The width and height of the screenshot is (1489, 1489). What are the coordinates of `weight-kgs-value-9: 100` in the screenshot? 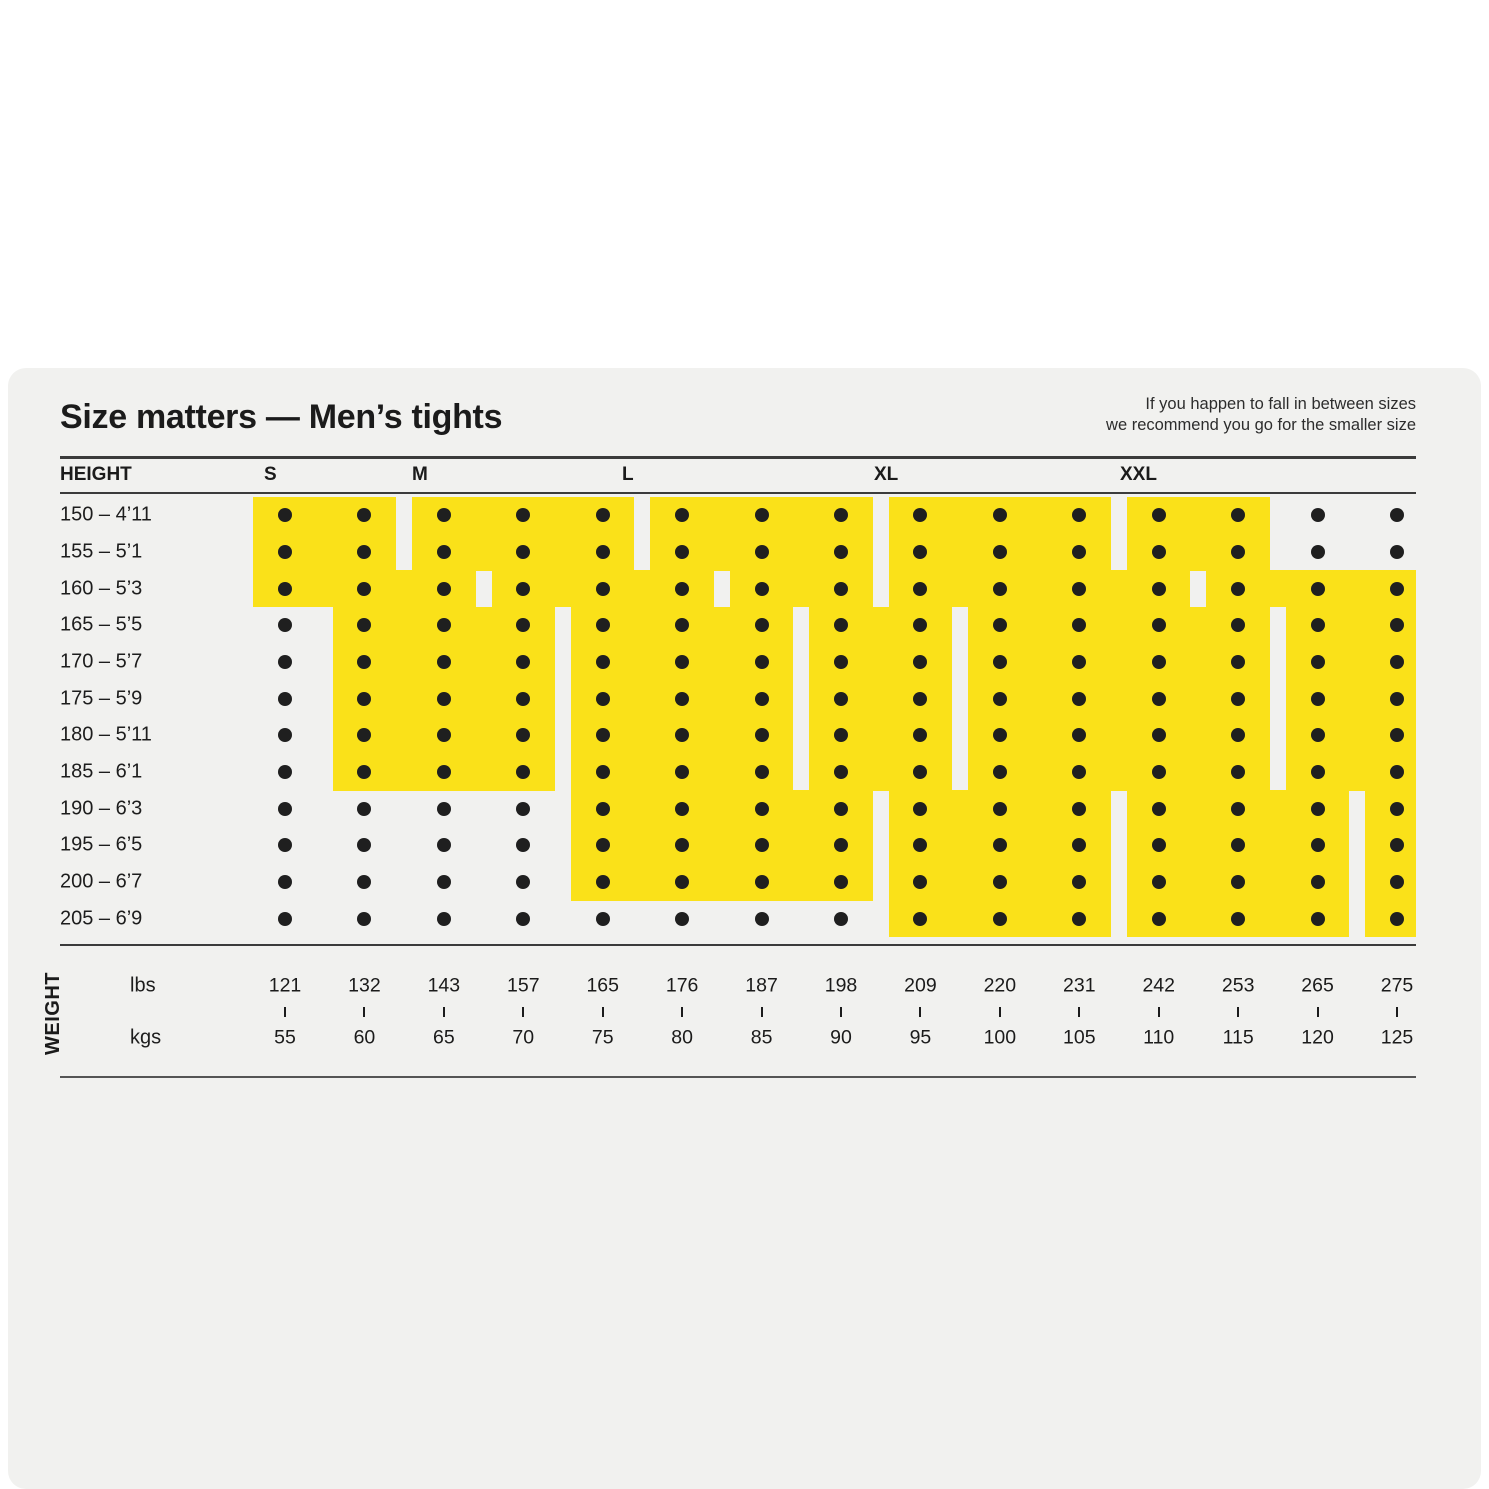 It's located at (1000, 1037).